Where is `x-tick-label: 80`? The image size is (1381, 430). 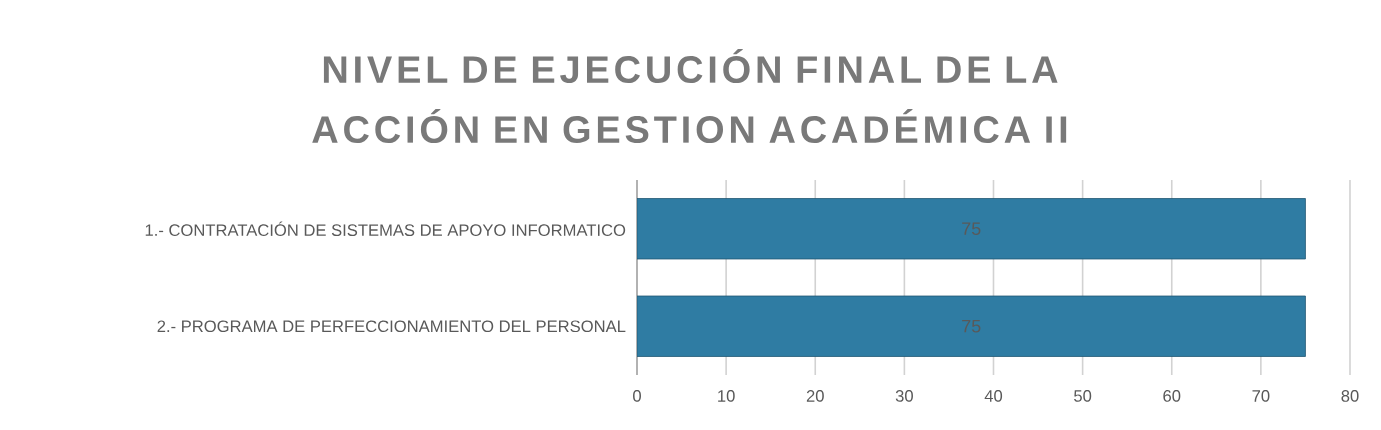 x-tick-label: 80 is located at coordinates (1350, 396).